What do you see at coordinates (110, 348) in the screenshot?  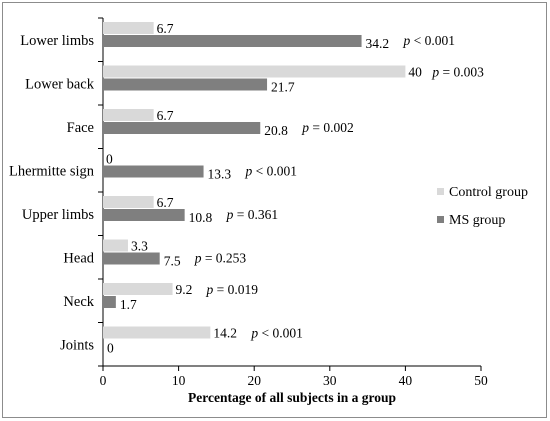 I see `ms-value-label: 0` at bounding box center [110, 348].